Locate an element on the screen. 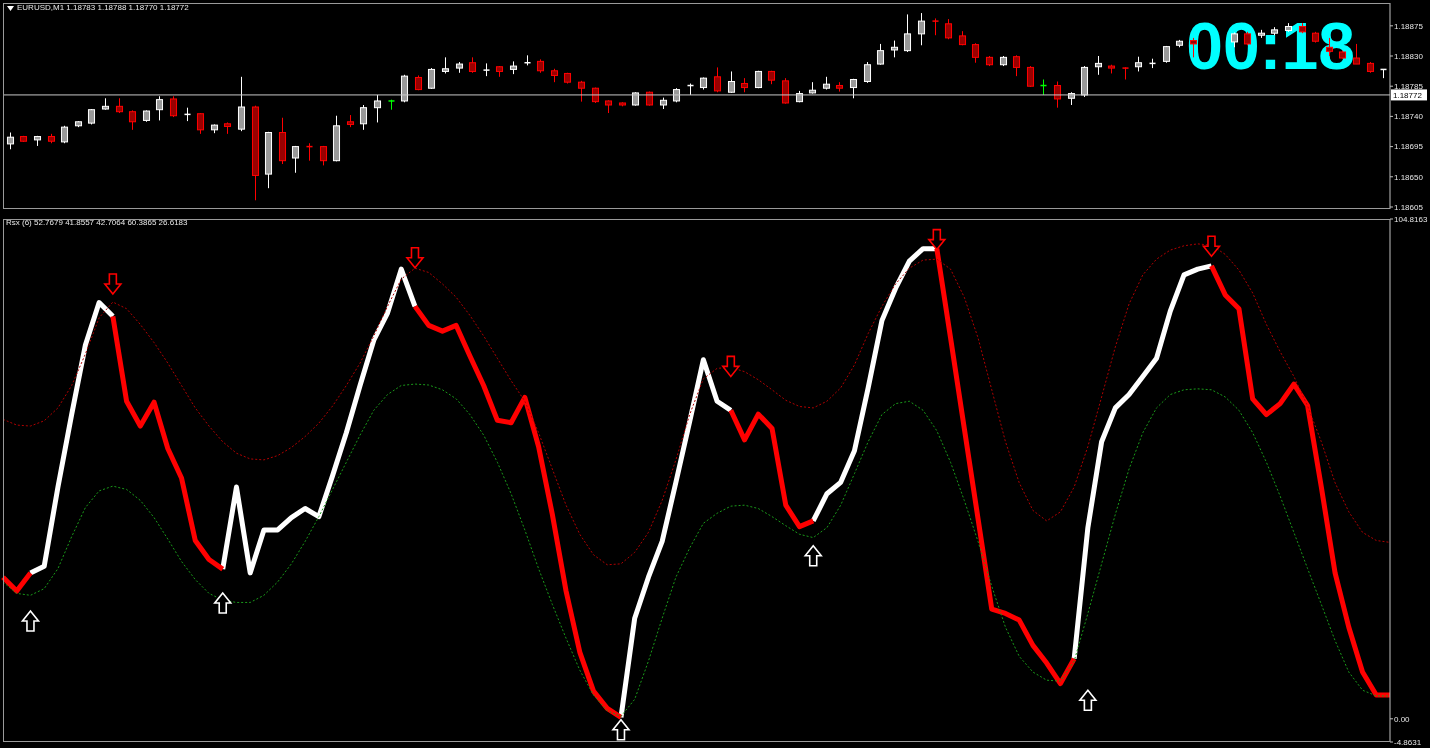  y-tick-label: 1.18830 is located at coordinates (1409, 56).